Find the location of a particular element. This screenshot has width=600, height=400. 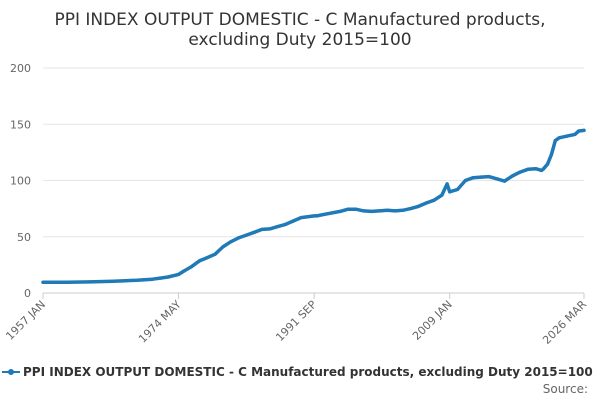

x-tick-label: 1991 SEP is located at coordinates (296, 321).